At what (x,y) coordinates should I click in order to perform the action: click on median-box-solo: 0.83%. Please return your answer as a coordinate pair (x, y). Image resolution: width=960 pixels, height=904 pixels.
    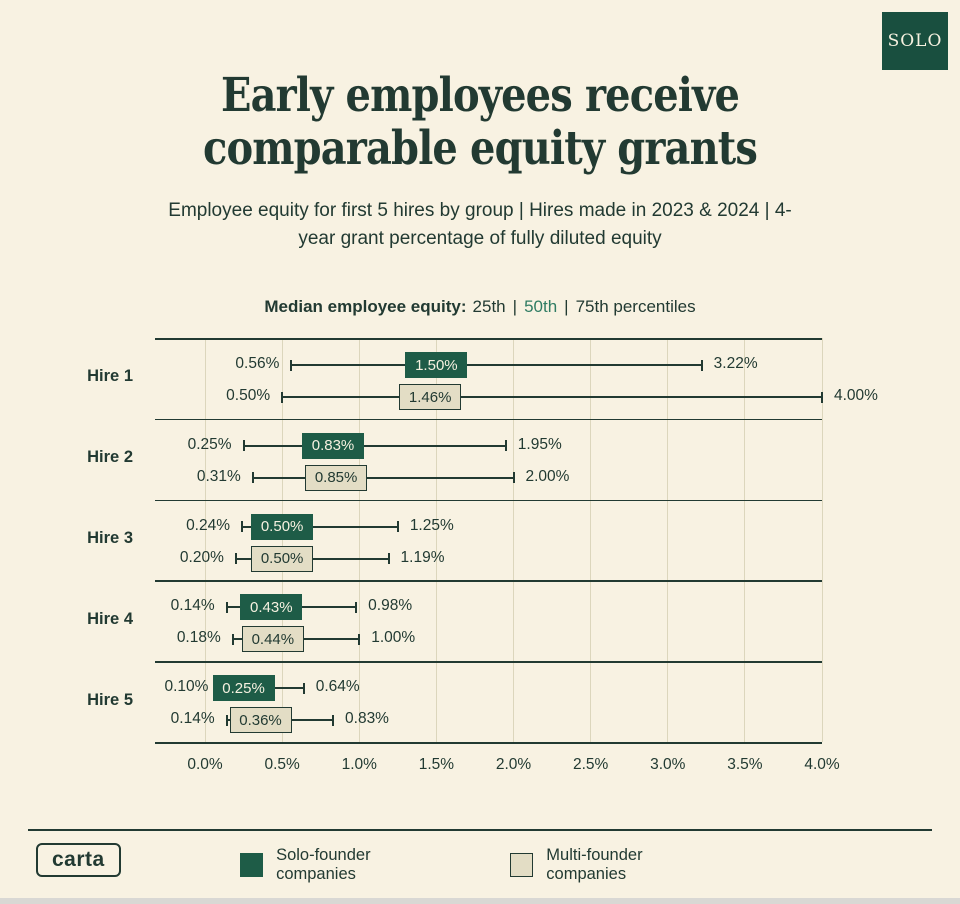
    Looking at the image, I should click on (333, 445).